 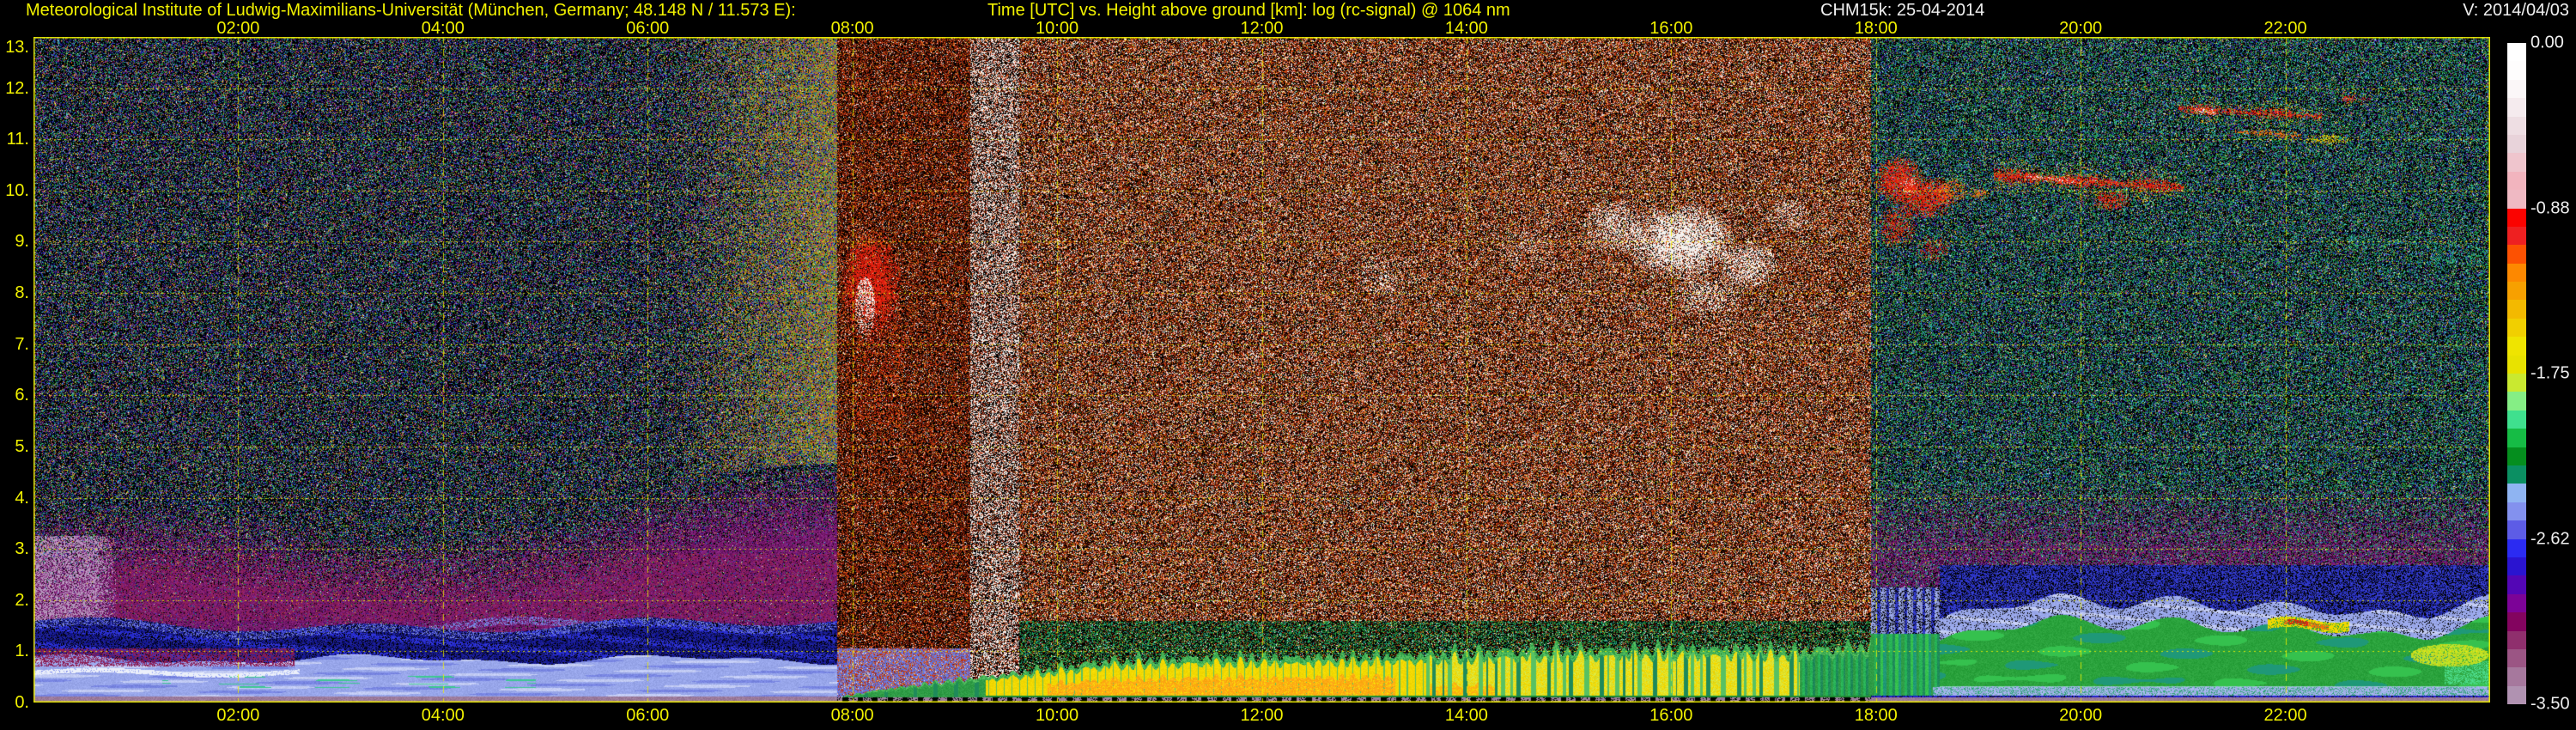 I want to click on colorbar-tick-label: -1.75, so click(x=2550, y=373).